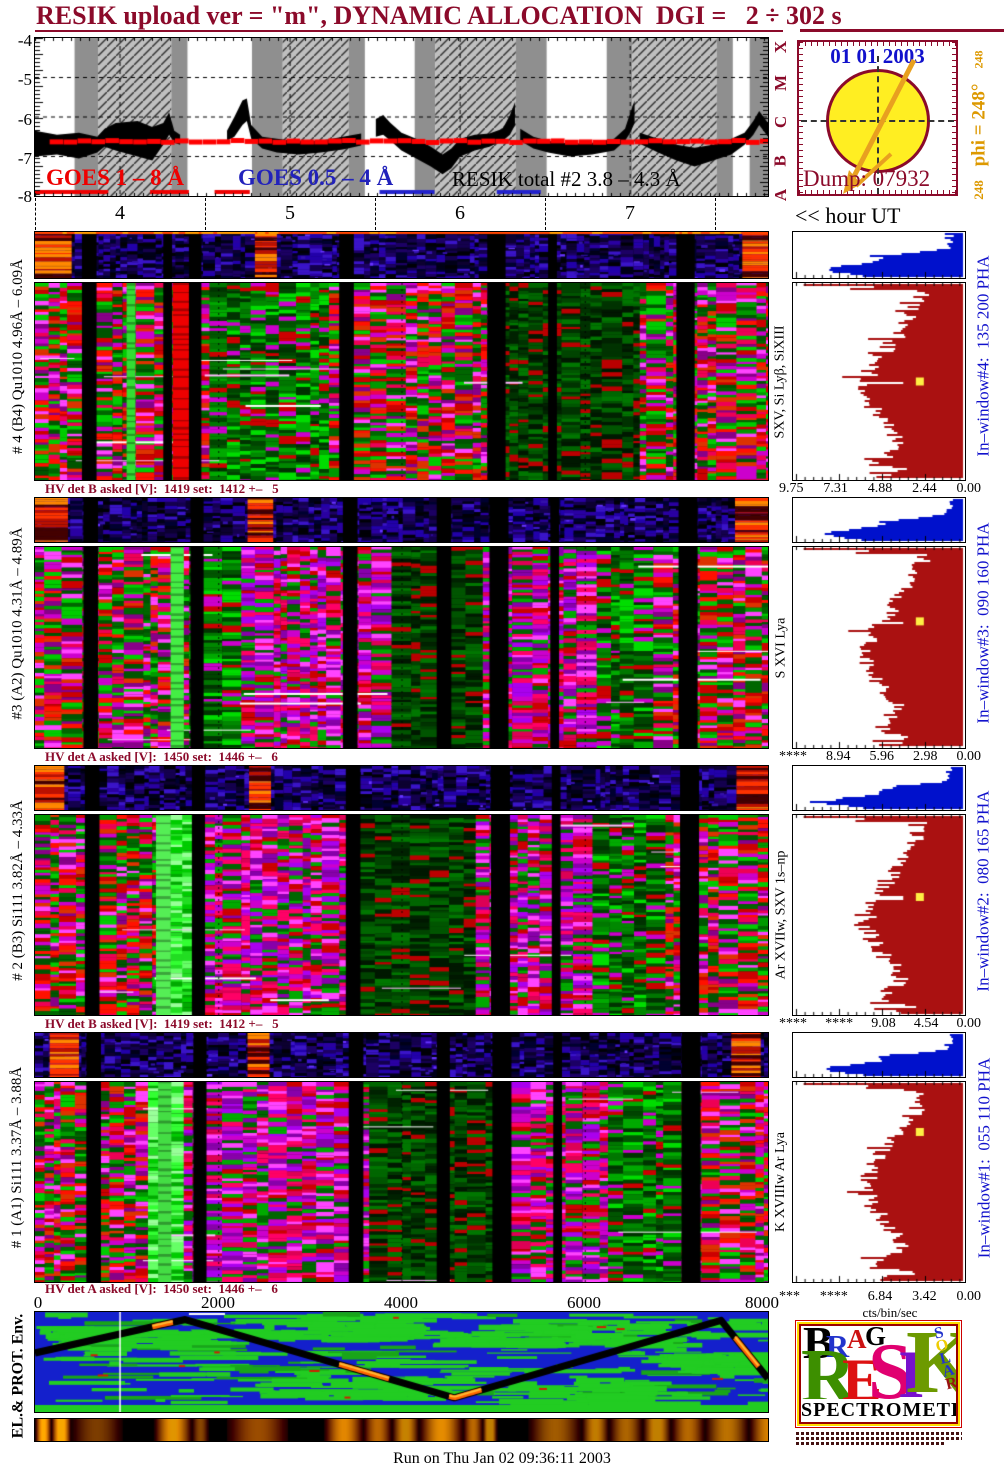  What do you see at coordinates (780, 122) in the screenshot?
I see `flux-class-c-label: C` at bounding box center [780, 122].